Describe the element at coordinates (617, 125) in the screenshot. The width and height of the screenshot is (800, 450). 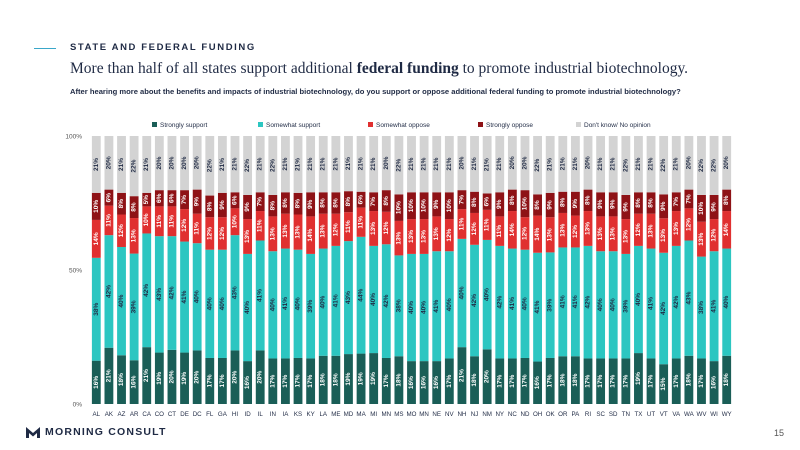
I see `legend-label: Don't know/ No opinion` at that location.